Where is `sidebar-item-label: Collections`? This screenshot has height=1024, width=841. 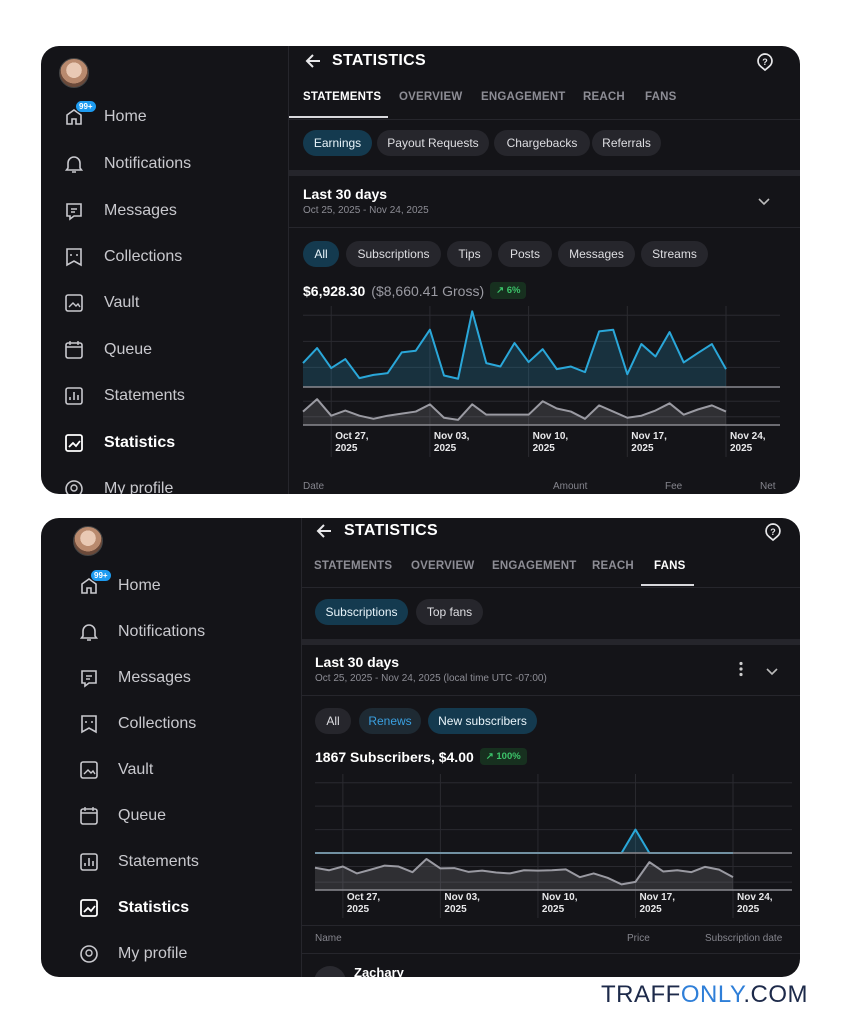 sidebar-item-label: Collections is located at coordinates (157, 723).